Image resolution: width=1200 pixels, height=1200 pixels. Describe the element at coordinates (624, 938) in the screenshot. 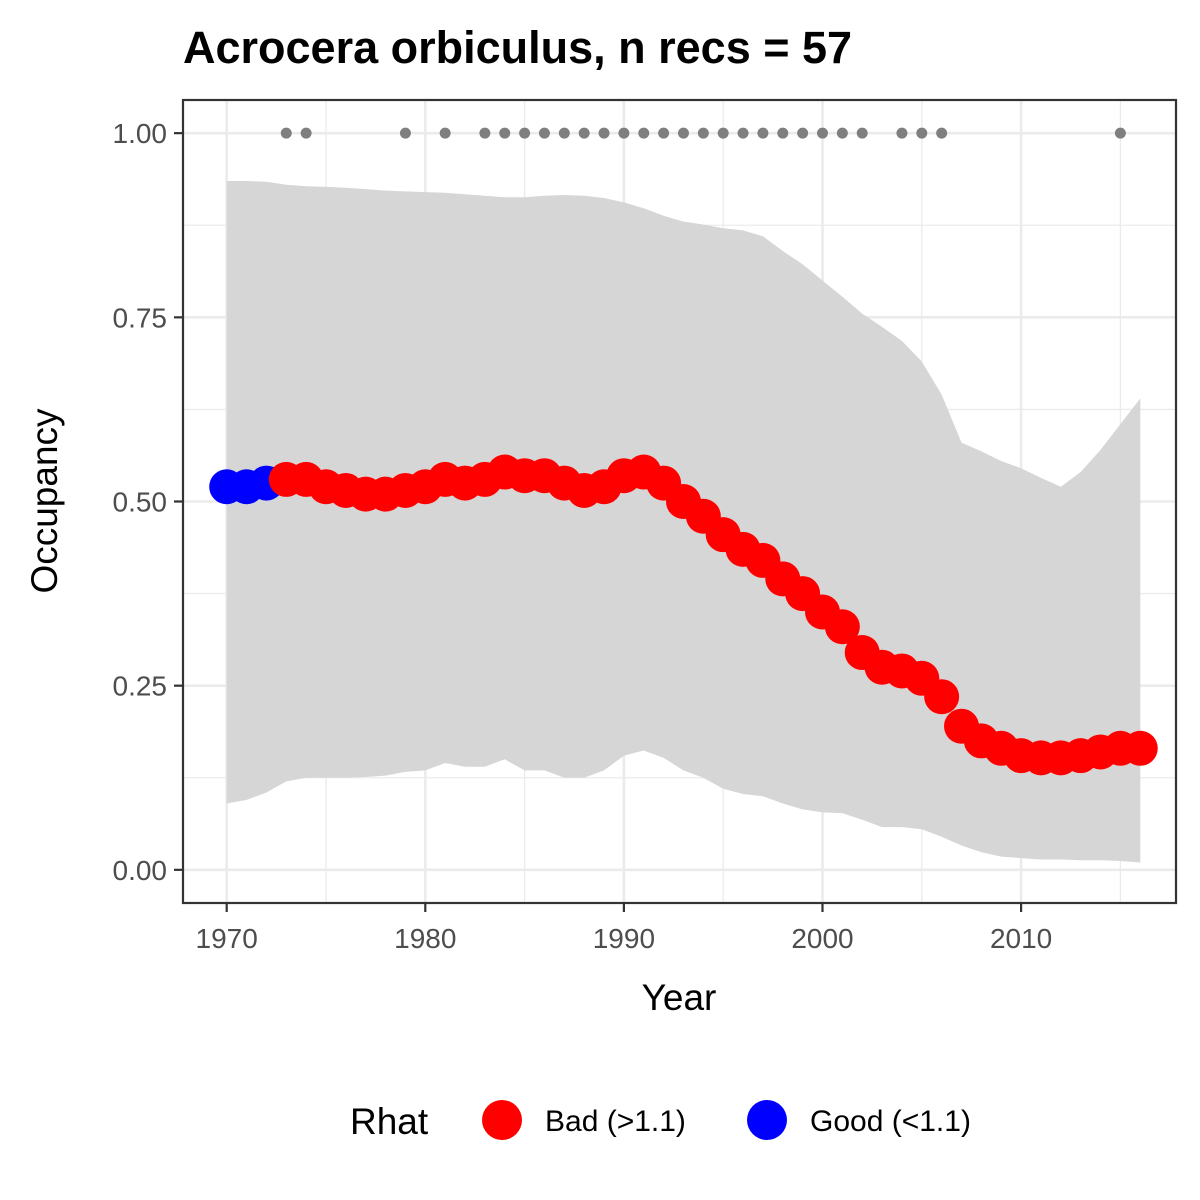

I see `x-tick-label: 1990` at that location.